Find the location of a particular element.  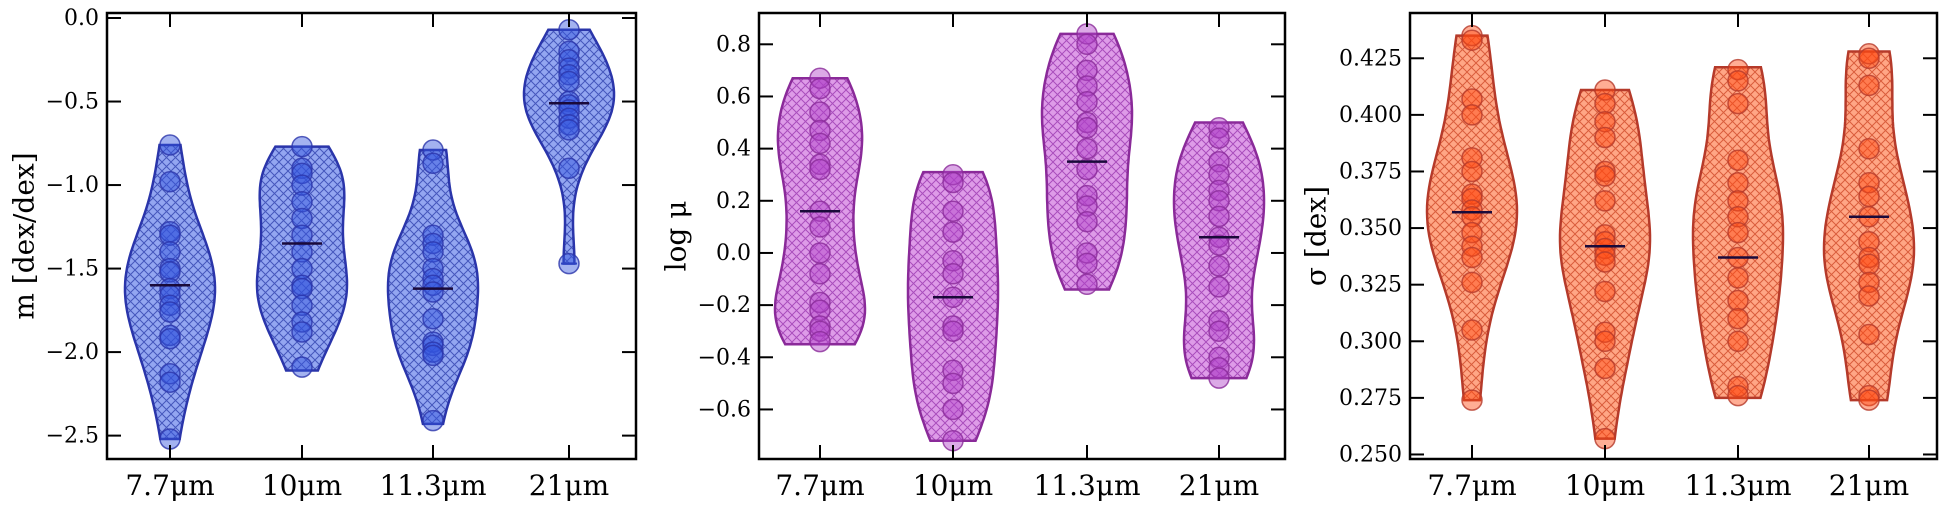

y-tick-label: 0.400 is located at coordinates (1370, 115).